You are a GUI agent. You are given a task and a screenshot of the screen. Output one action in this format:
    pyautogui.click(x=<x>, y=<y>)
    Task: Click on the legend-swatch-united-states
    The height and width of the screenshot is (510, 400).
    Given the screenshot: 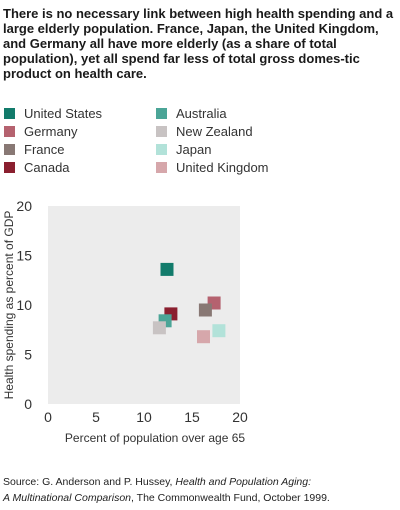 What is the action you would take?
    pyautogui.click(x=9, y=113)
    